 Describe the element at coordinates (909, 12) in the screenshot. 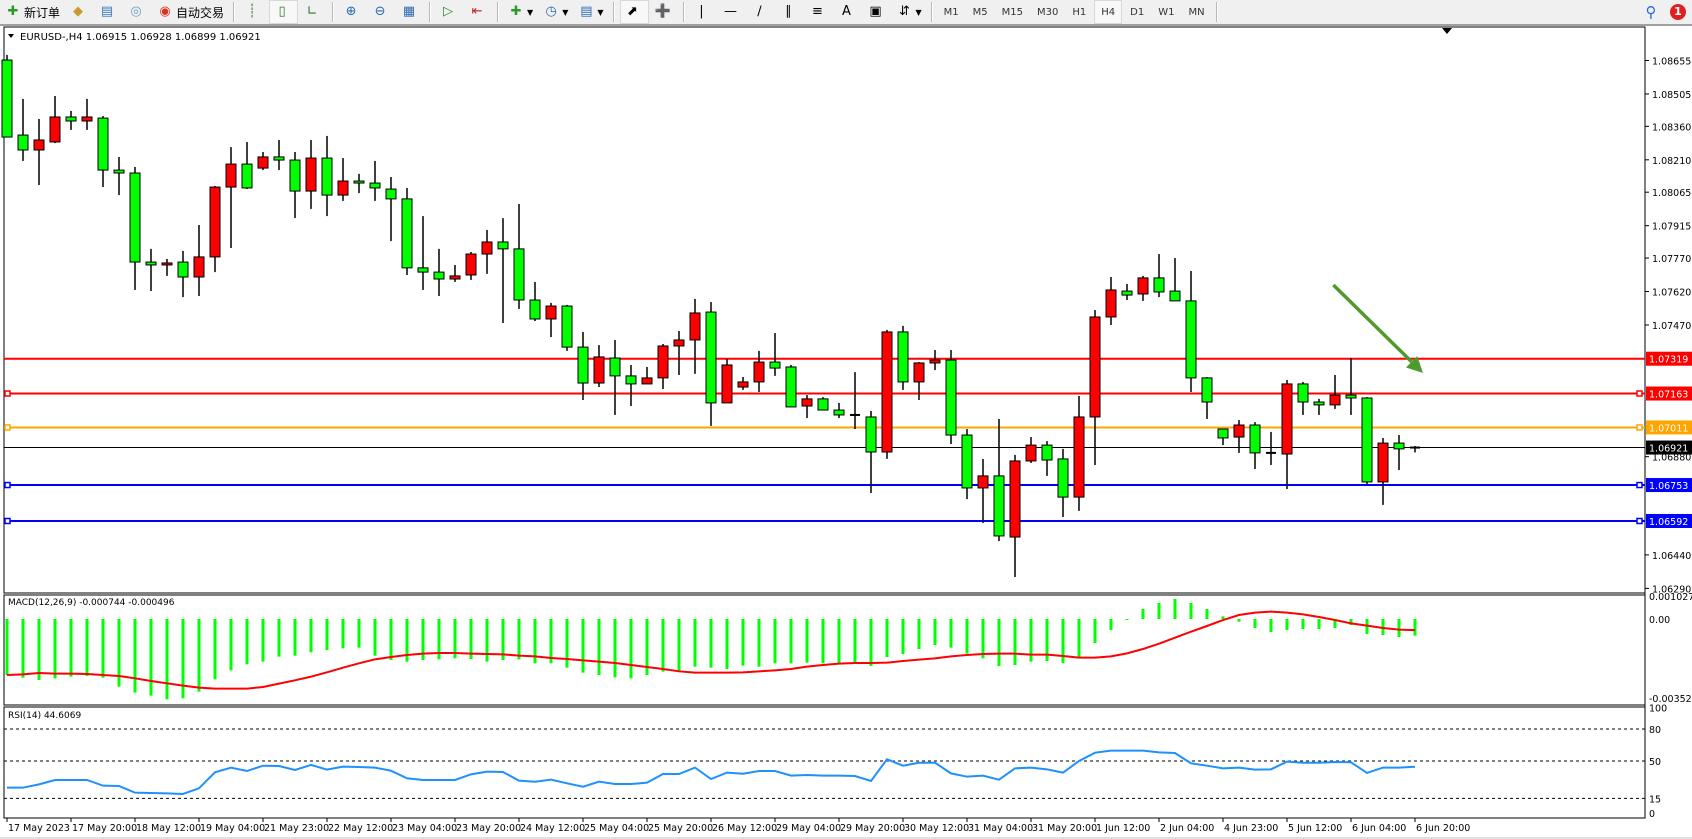

I see `arrows-button: ⇵ ▼` at that location.